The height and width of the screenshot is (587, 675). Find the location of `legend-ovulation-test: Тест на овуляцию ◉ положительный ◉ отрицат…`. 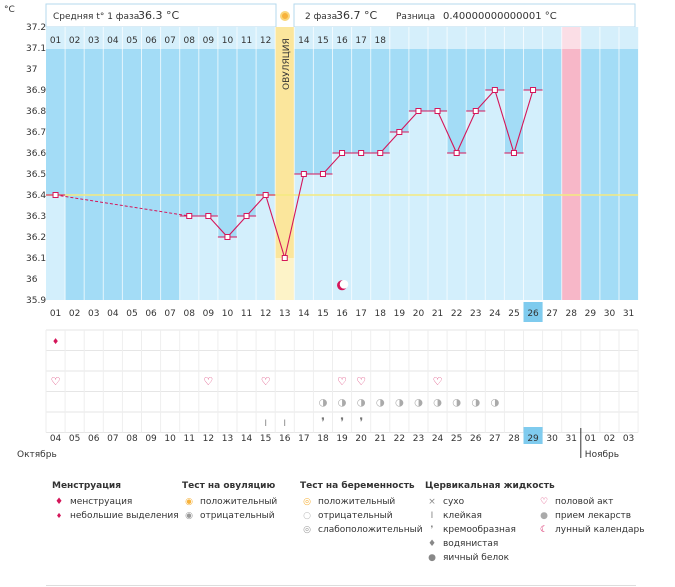

legend-ovulation-test: Тест на овуляцию ◉ положительный ◉ отрицат… is located at coordinates (229, 502).